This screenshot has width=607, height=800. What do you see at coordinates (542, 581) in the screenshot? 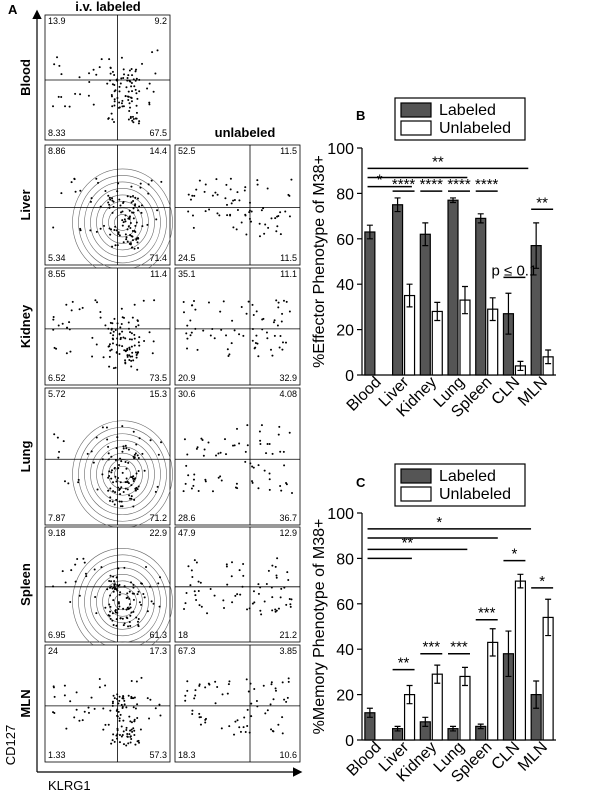
I see `significance: *` at bounding box center [542, 581].